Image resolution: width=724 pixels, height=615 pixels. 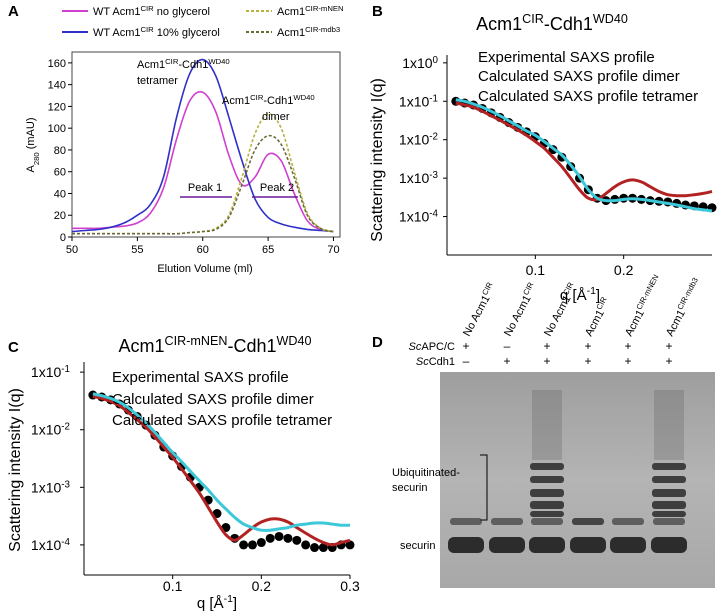 What do you see at coordinates (420, 62) in the screenshot?
I see `y-tick-label: 1x100` at bounding box center [420, 62].